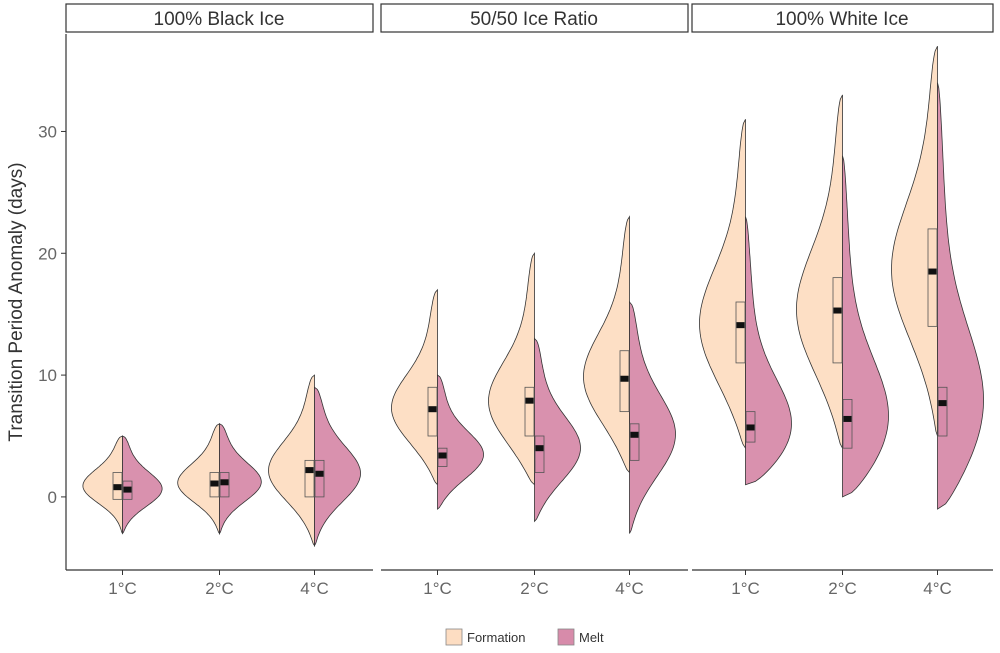 The height and width of the screenshot is (653, 1000). Describe the element at coordinates (454, 637) in the screenshot. I see `legend-key-formation` at that location.